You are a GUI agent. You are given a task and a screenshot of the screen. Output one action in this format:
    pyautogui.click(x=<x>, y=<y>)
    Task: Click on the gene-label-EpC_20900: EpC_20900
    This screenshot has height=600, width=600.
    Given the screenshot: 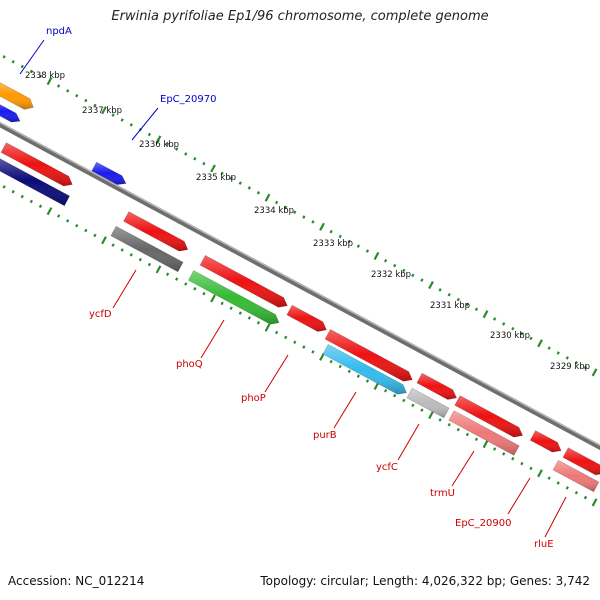 What is the action you would take?
    pyautogui.click(x=483, y=523)
    